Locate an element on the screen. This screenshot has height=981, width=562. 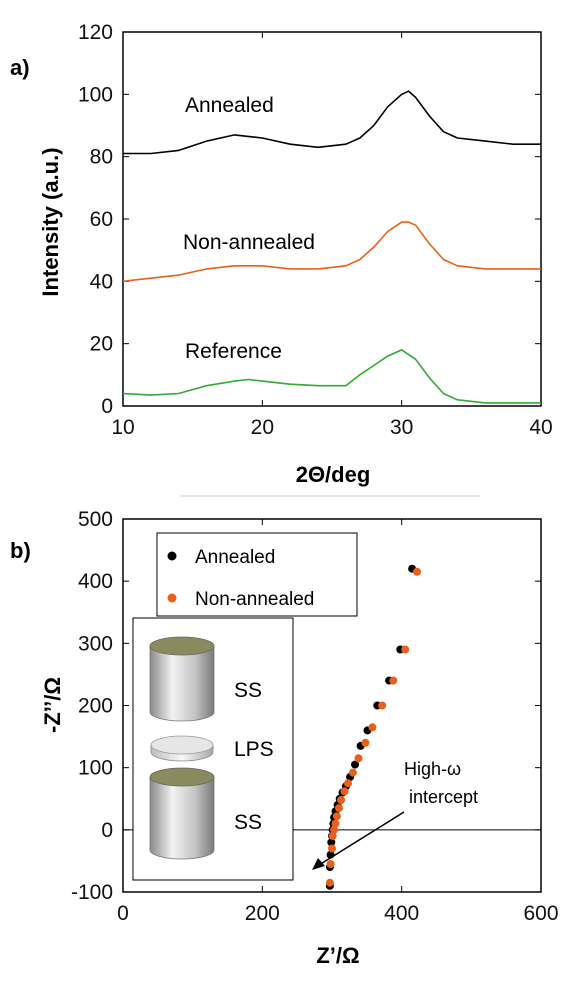
plot-b-series is located at coordinates (373, 727).